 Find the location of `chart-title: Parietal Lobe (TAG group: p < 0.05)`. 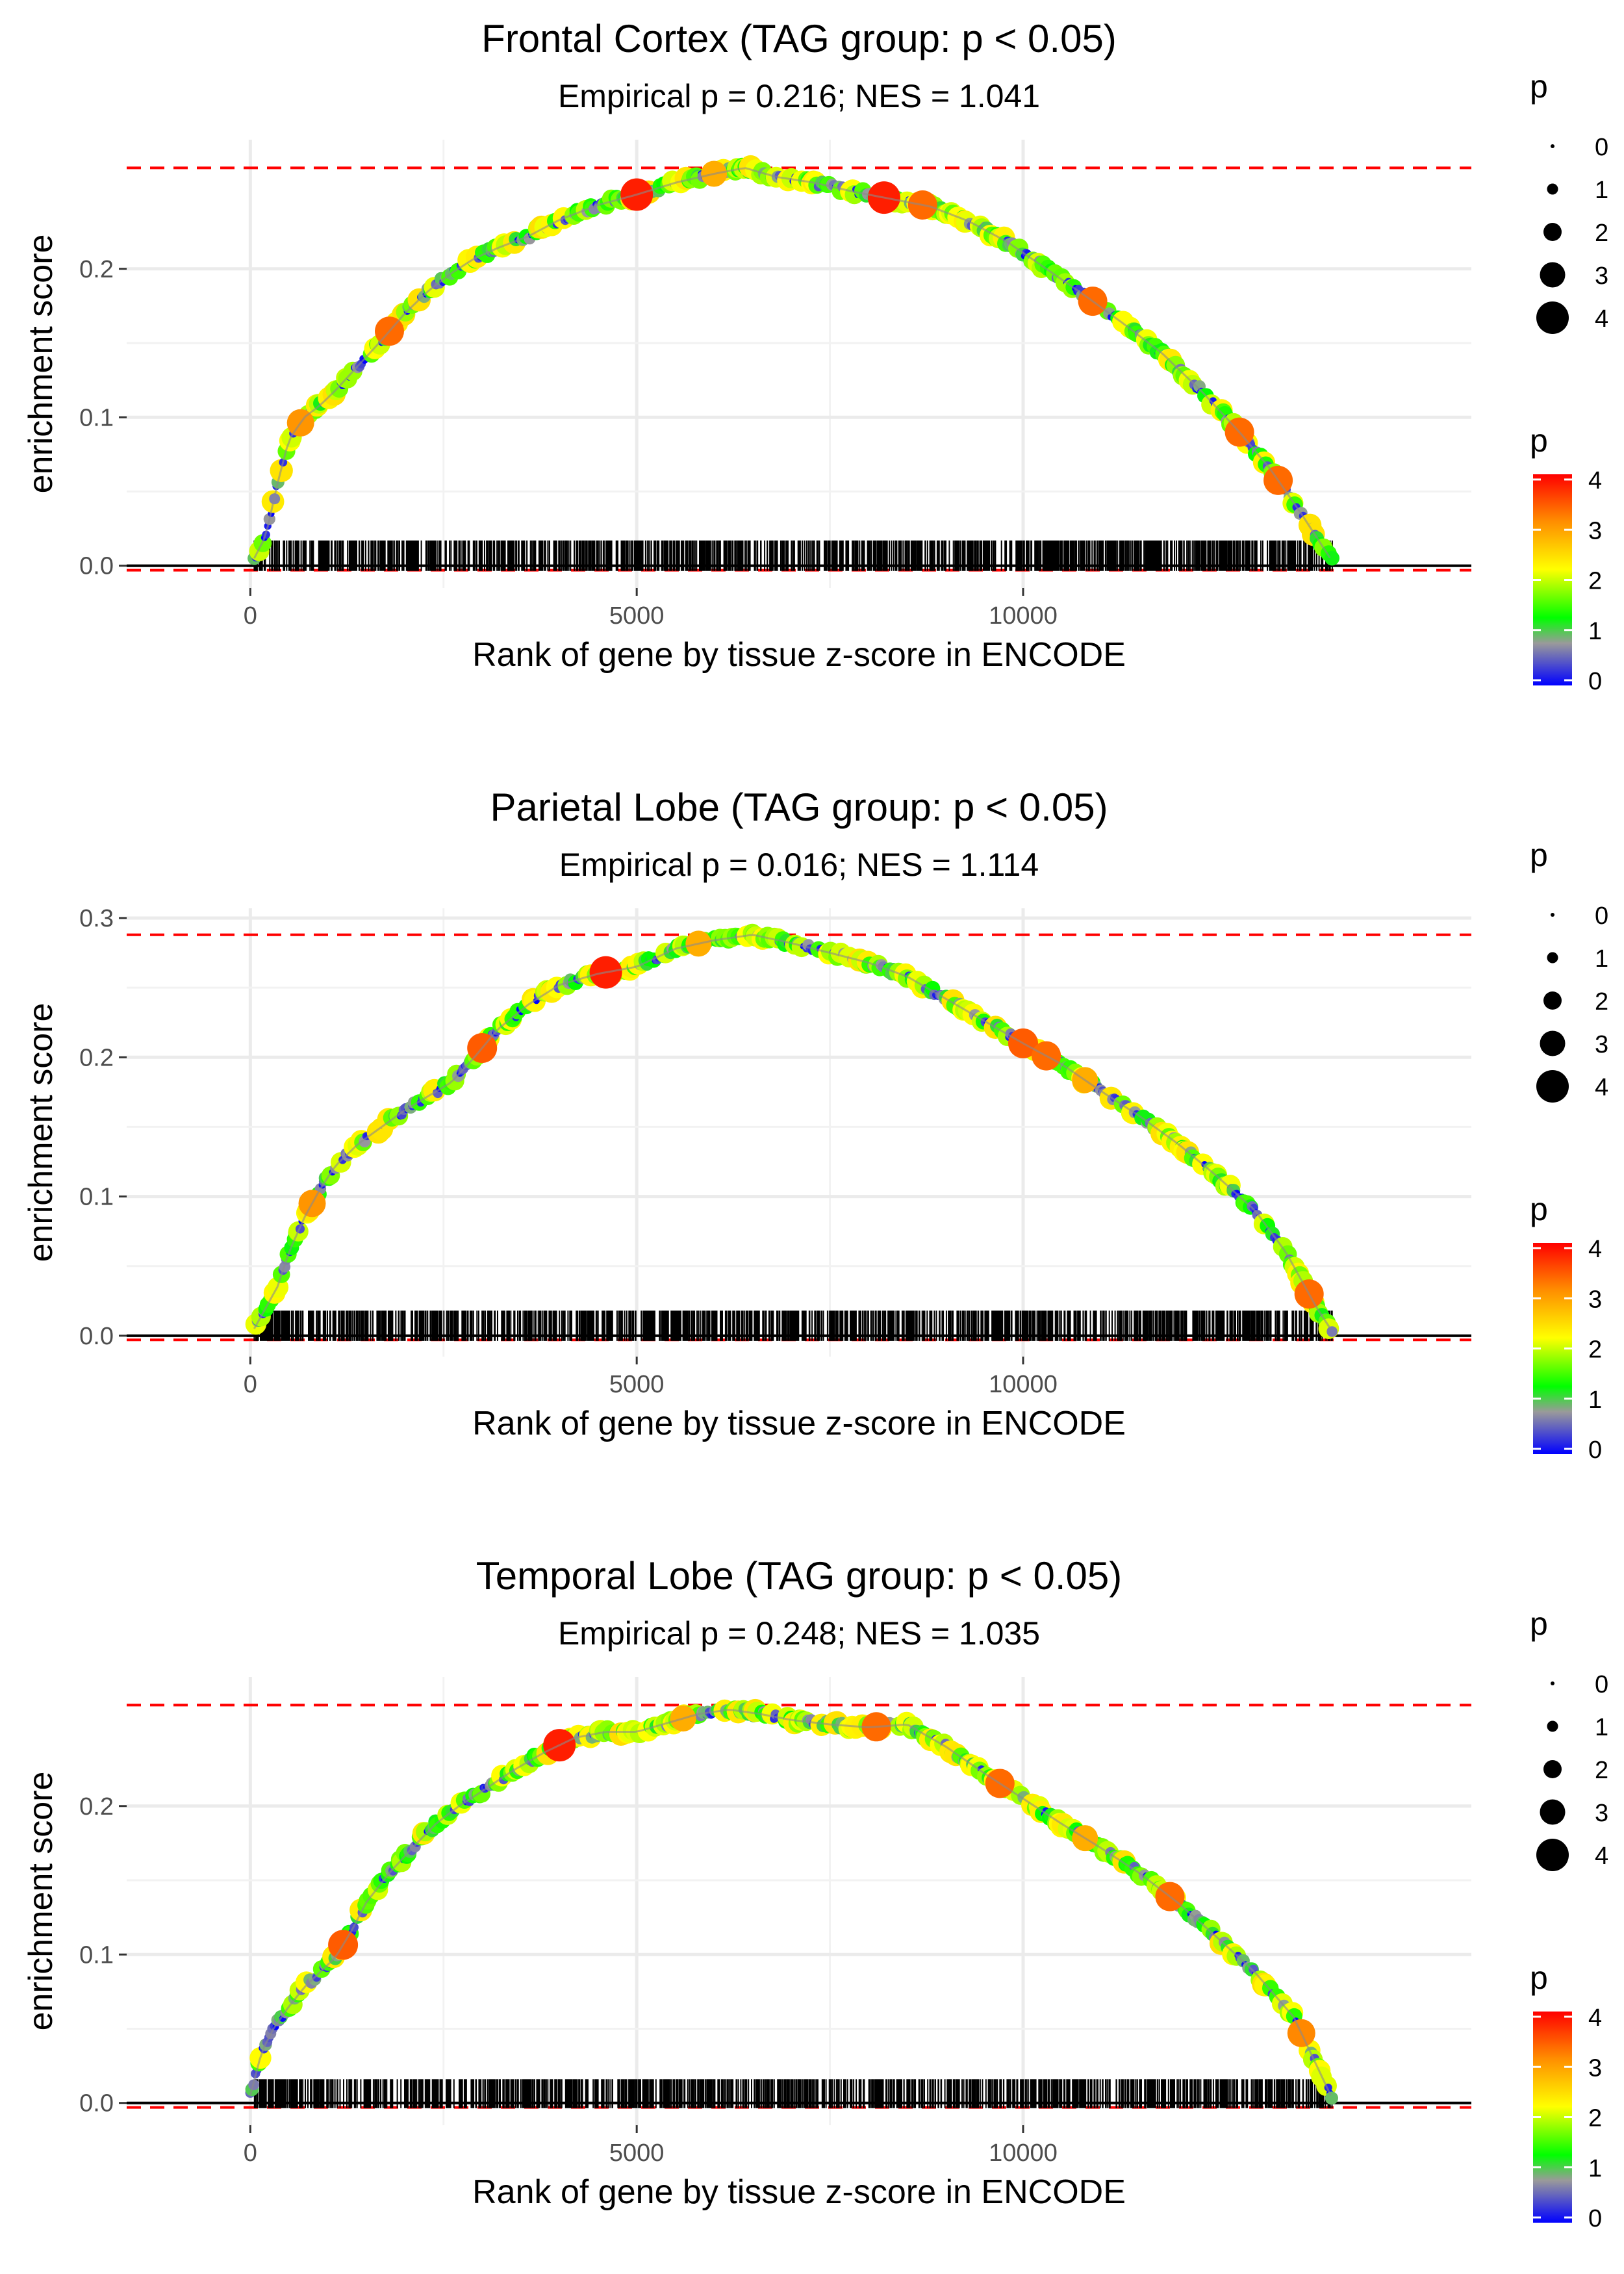

chart-title: Parietal Lobe (TAG group: p < 0.05) is located at coordinates (799, 807).